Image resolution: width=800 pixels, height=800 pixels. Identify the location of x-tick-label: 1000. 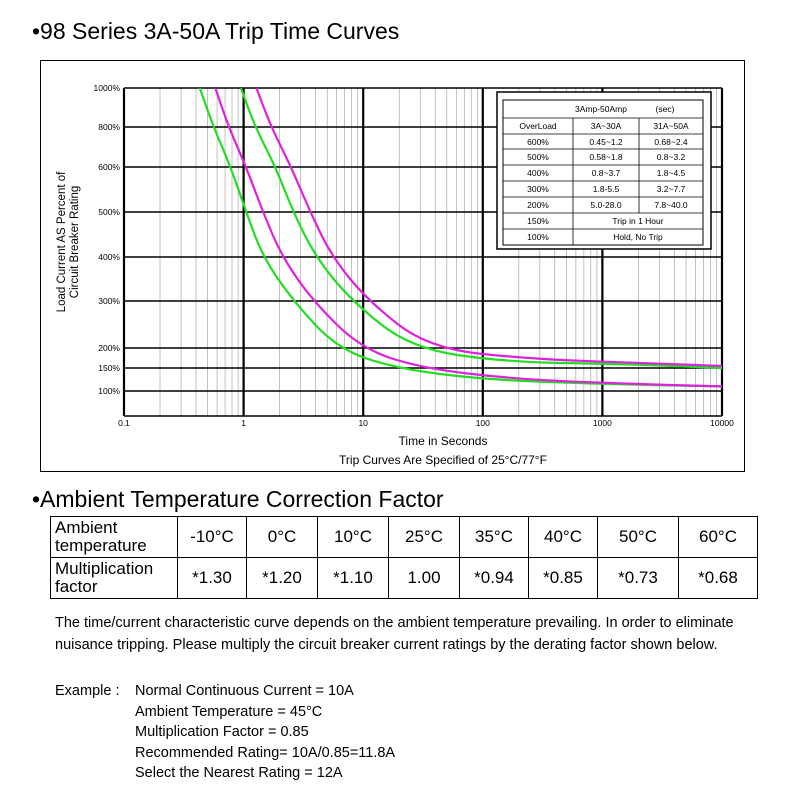
(602, 423).